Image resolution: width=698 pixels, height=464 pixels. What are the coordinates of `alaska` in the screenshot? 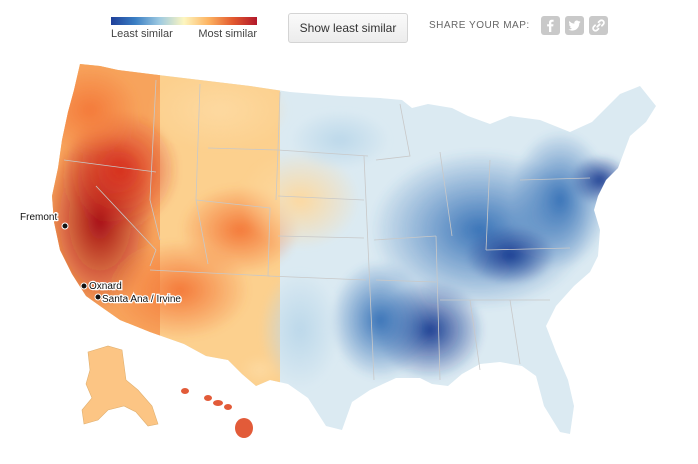 It's located at (120, 386).